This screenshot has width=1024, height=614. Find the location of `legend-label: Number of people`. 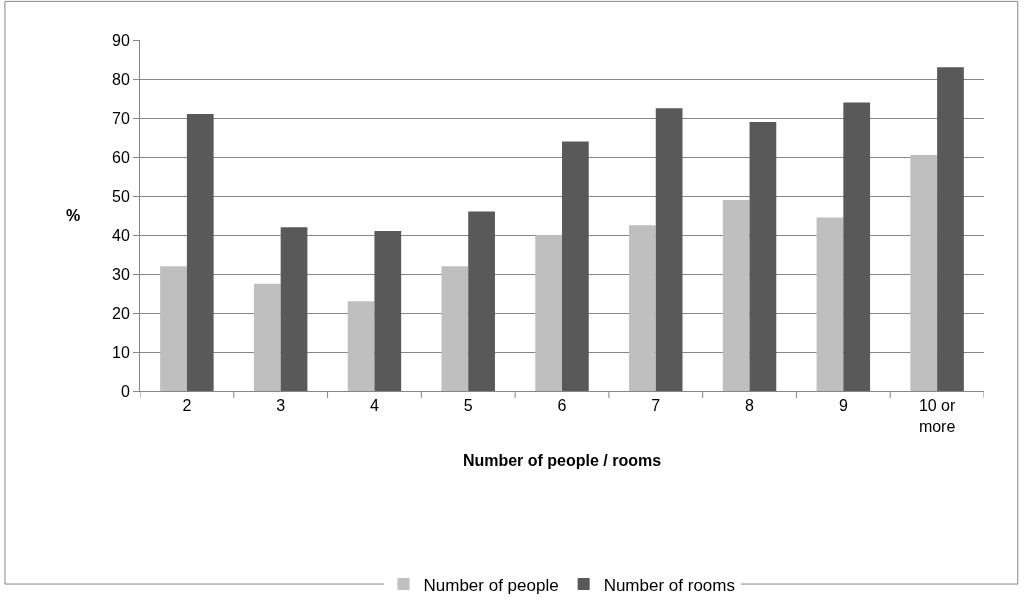

legend-label: Number of people is located at coordinates (491, 585).